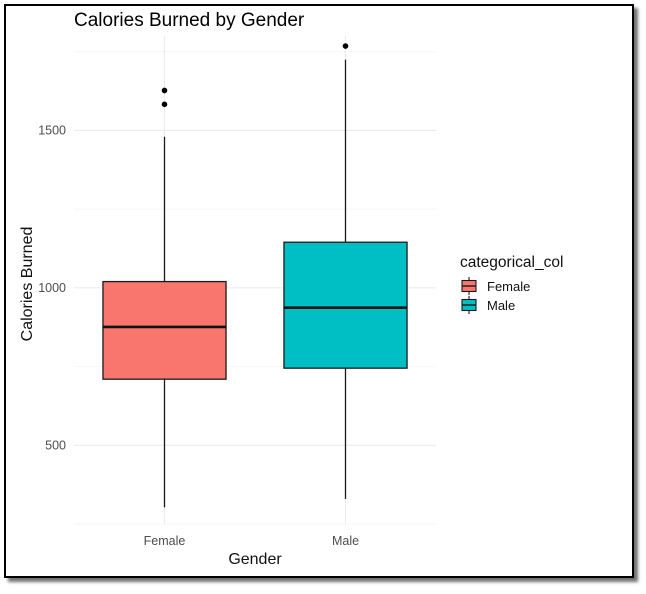 This screenshot has width=646, height=594. I want to click on chart-title: Calories Burned by Gender, so click(189, 20).